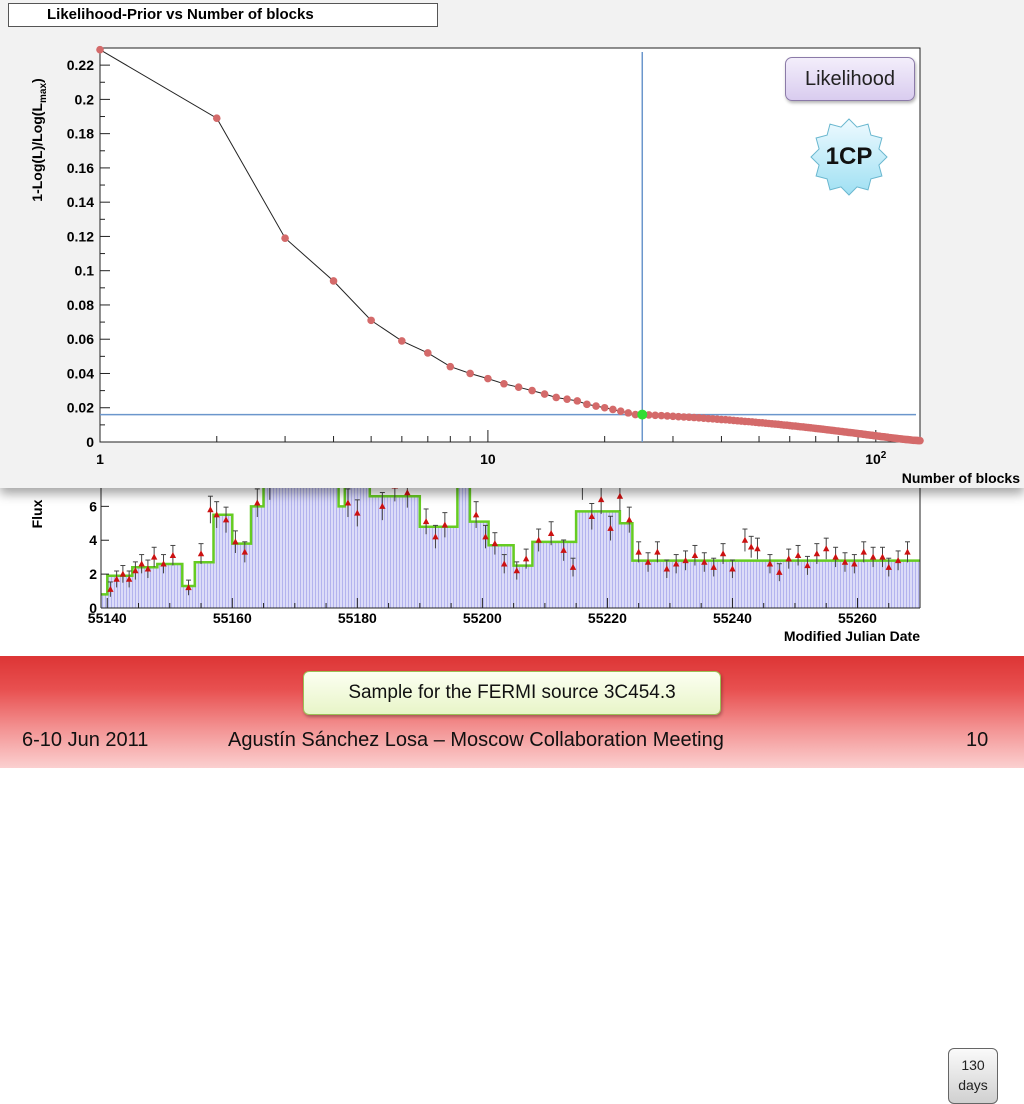 This screenshot has width=1024, height=1104. I want to click on x-tick-label: 1, so click(100, 459).